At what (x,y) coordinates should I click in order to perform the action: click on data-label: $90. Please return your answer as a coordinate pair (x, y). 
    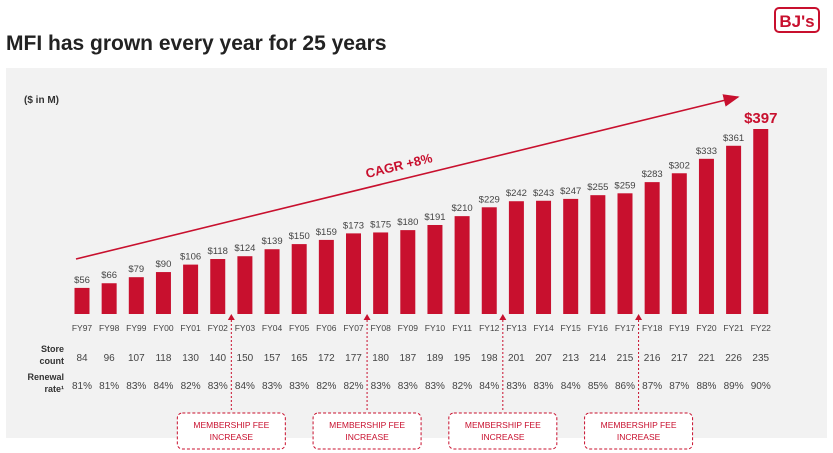
    Looking at the image, I should click on (164, 264).